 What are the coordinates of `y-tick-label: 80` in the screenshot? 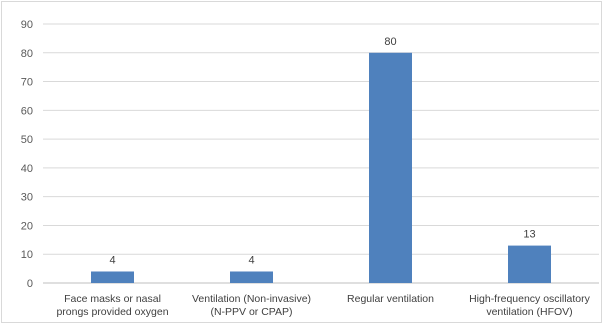 It's located at (27, 54).